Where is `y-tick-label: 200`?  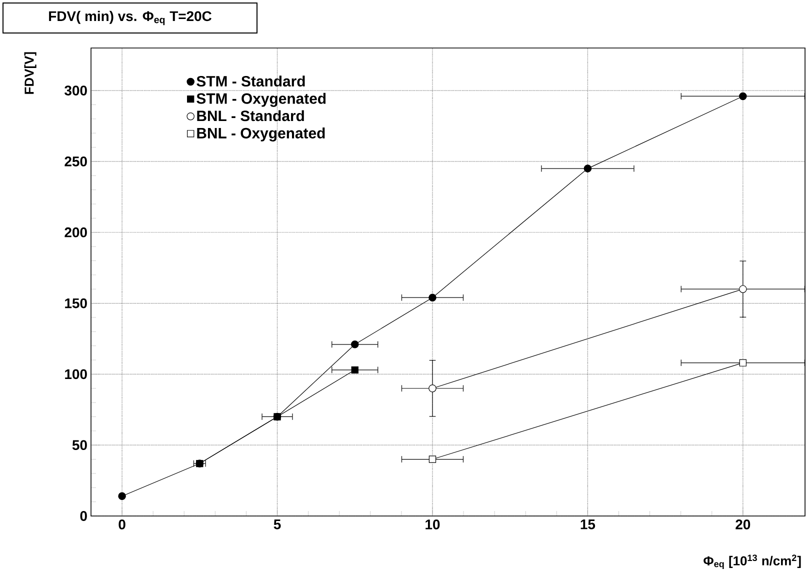
y-tick-label: 200 is located at coordinates (75, 232).